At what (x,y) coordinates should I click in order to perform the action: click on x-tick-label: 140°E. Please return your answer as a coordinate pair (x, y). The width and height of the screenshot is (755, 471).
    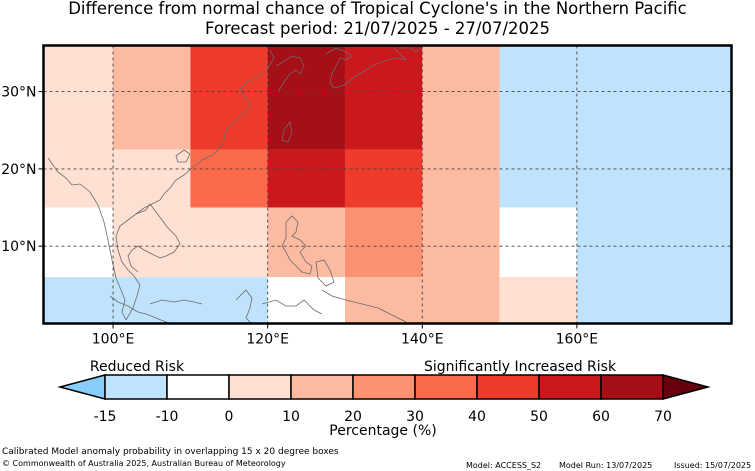
    Looking at the image, I should click on (422, 340).